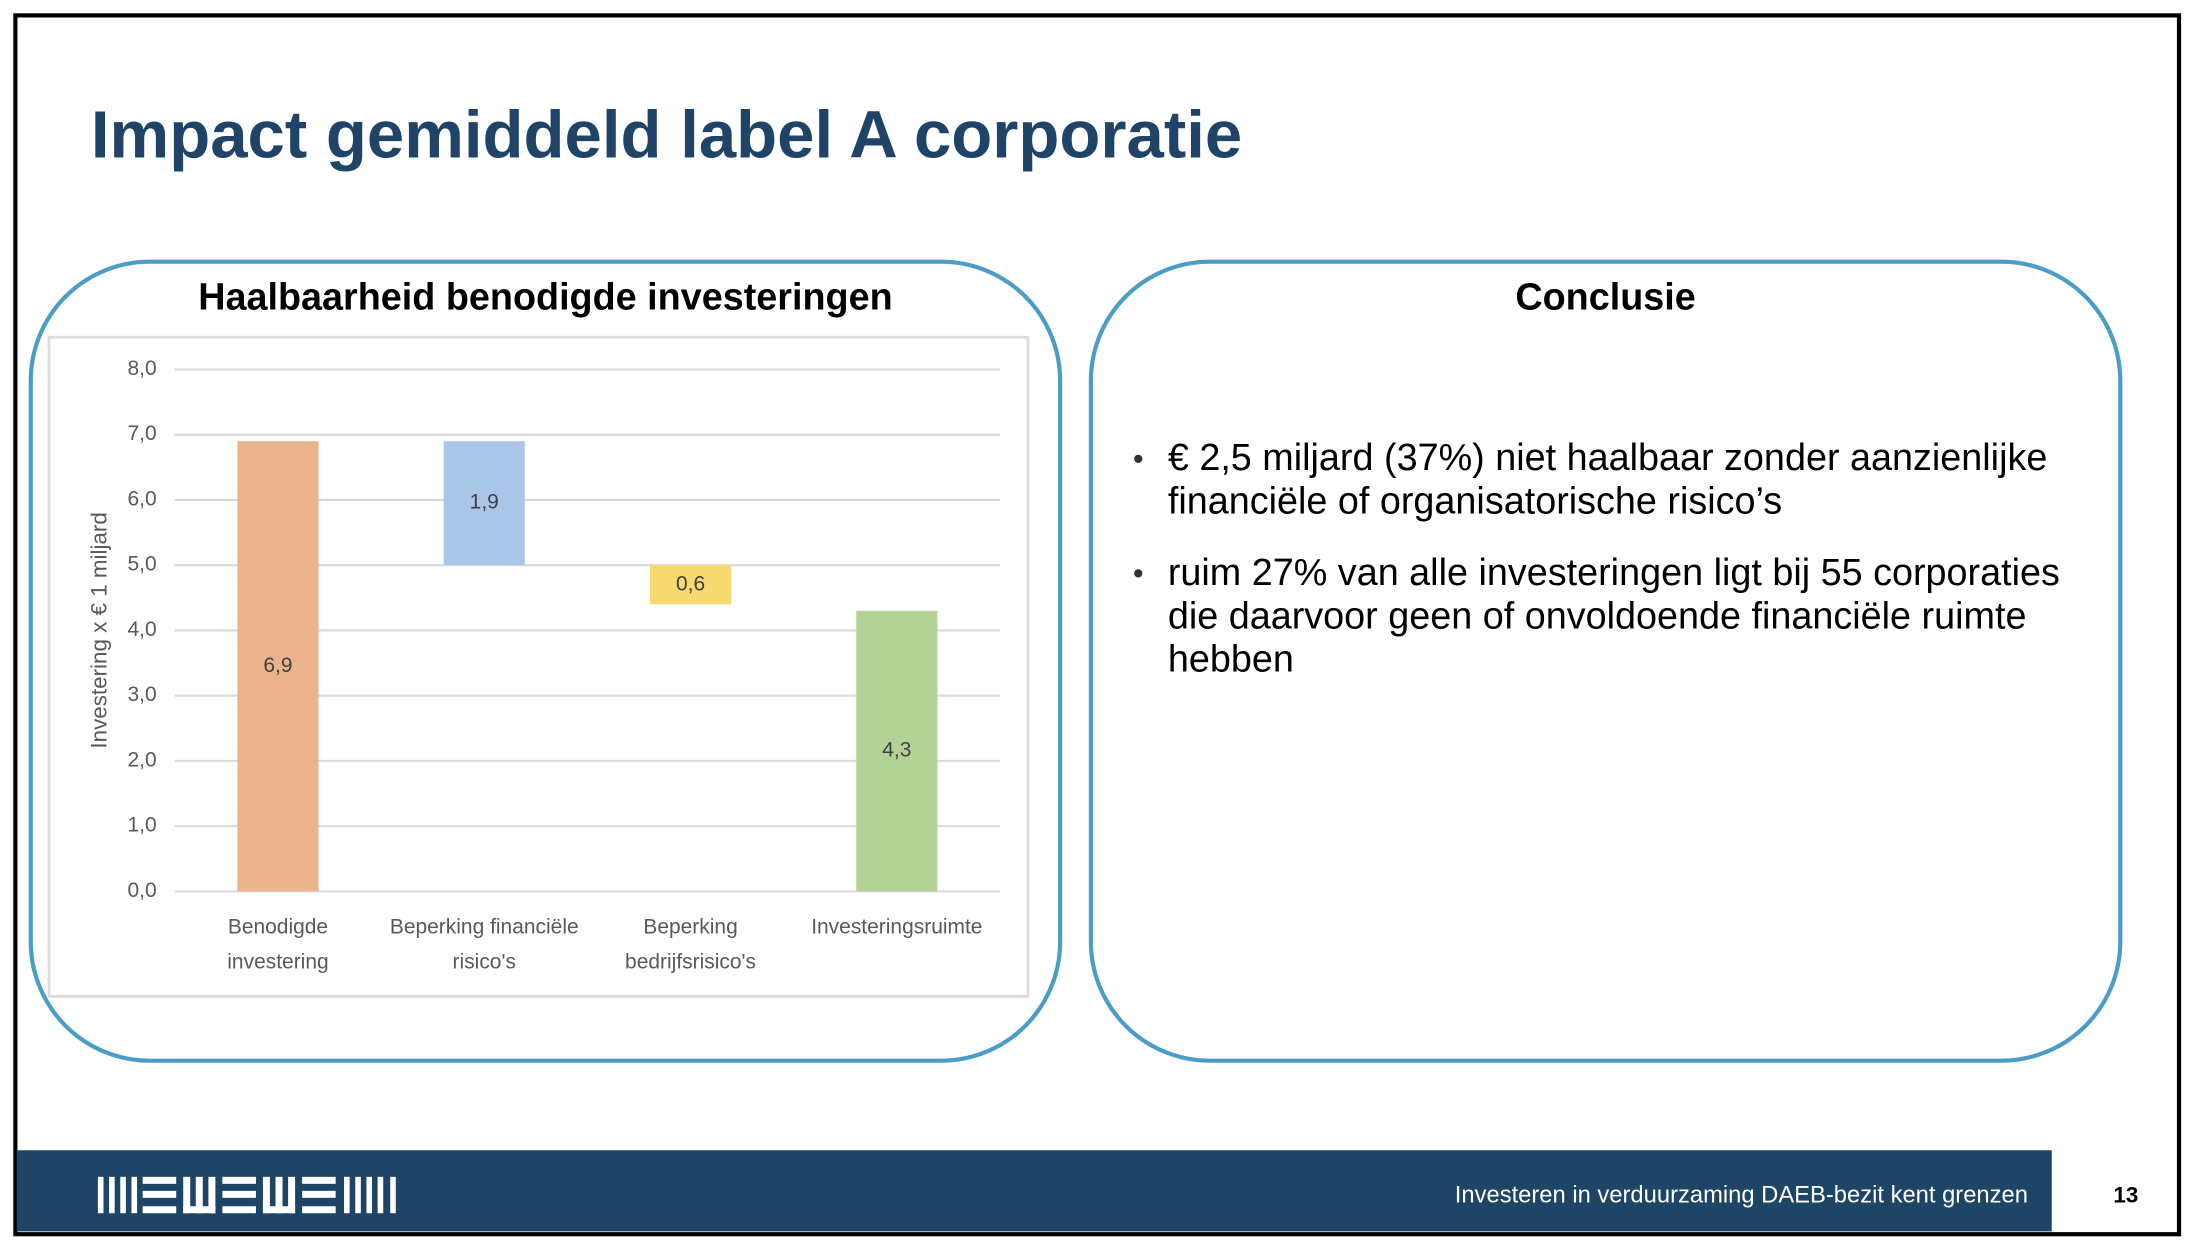 This screenshot has height=1244, width=2193. What do you see at coordinates (141, 368) in the screenshot?
I see `y-tick-label: 8,0` at bounding box center [141, 368].